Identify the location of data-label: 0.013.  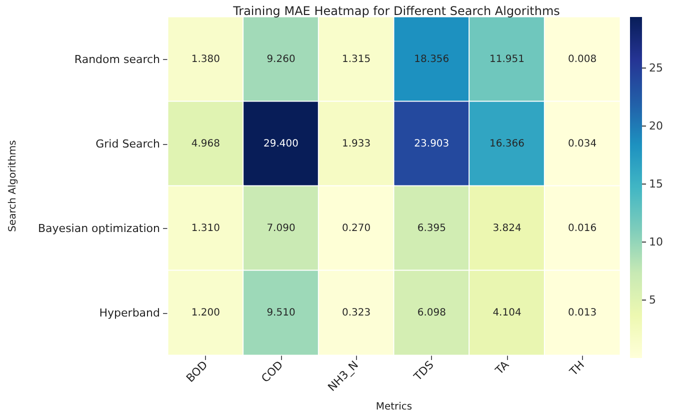
(582, 312).